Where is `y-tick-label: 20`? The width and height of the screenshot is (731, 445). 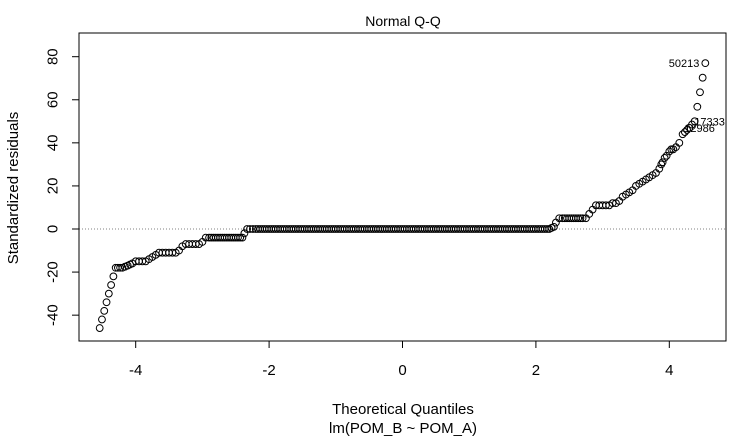 y-tick-label: 20 is located at coordinates (53, 186).